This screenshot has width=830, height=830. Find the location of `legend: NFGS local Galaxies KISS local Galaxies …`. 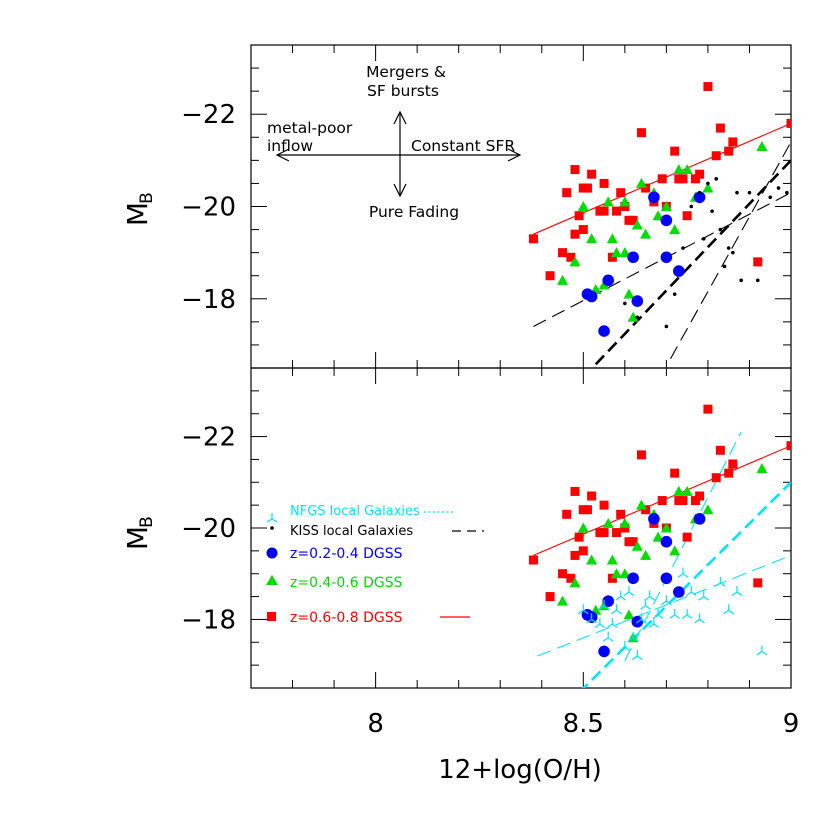

legend: NFGS local Galaxies KISS local Galaxies … is located at coordinates (375, 565).